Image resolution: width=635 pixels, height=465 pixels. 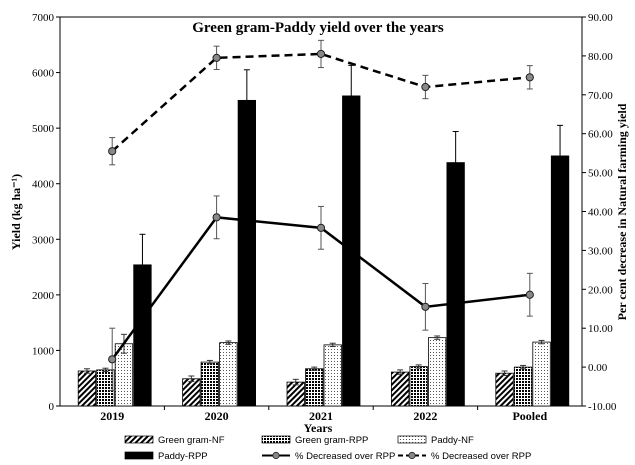 I want to click on y-tick-label: 2000, so click(x=43, y=296).